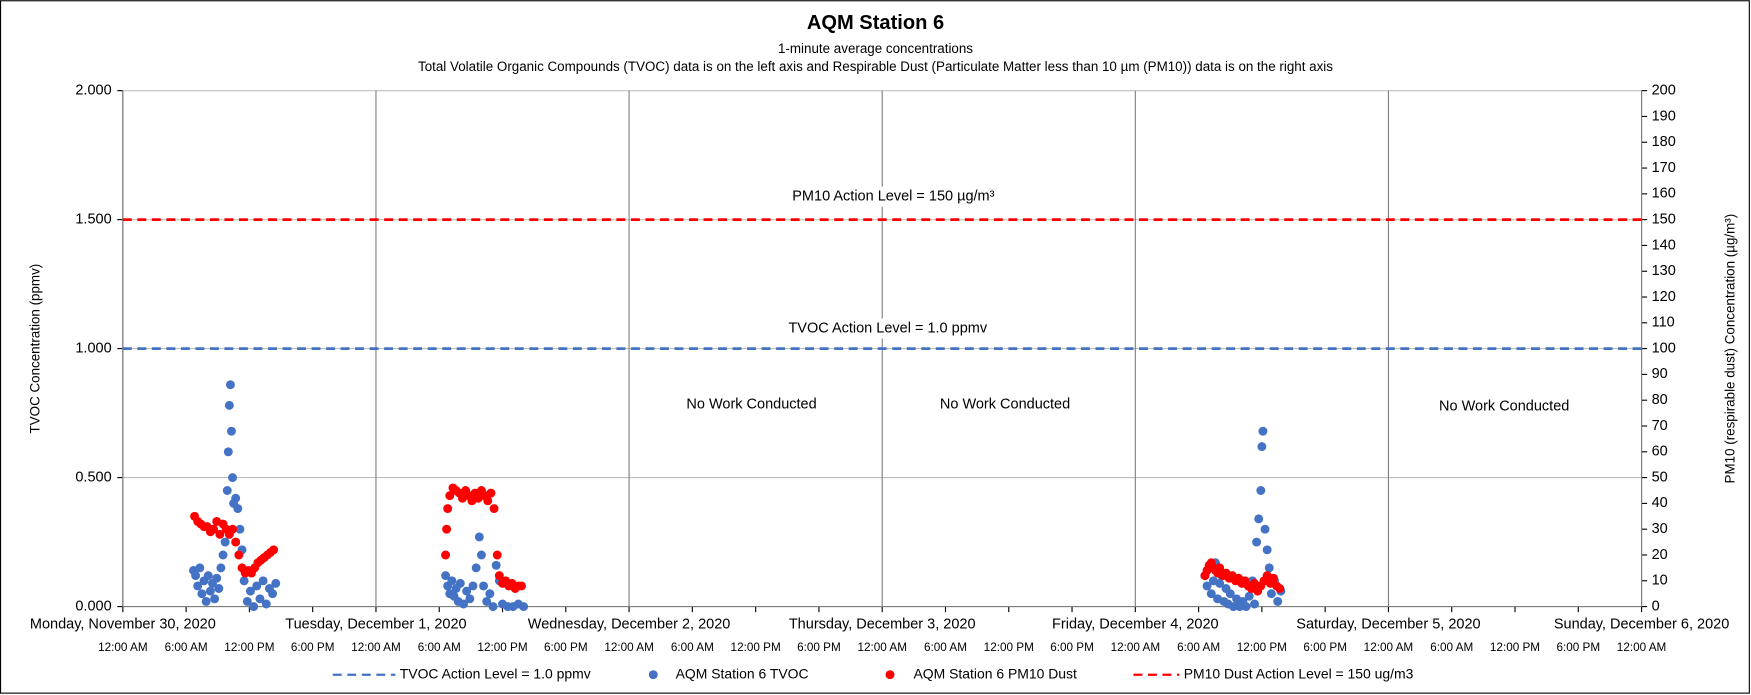 The image size is (1751, 695). I want to click on x-day-label: Saturday, December 5, 2020, so click(1388, 624).